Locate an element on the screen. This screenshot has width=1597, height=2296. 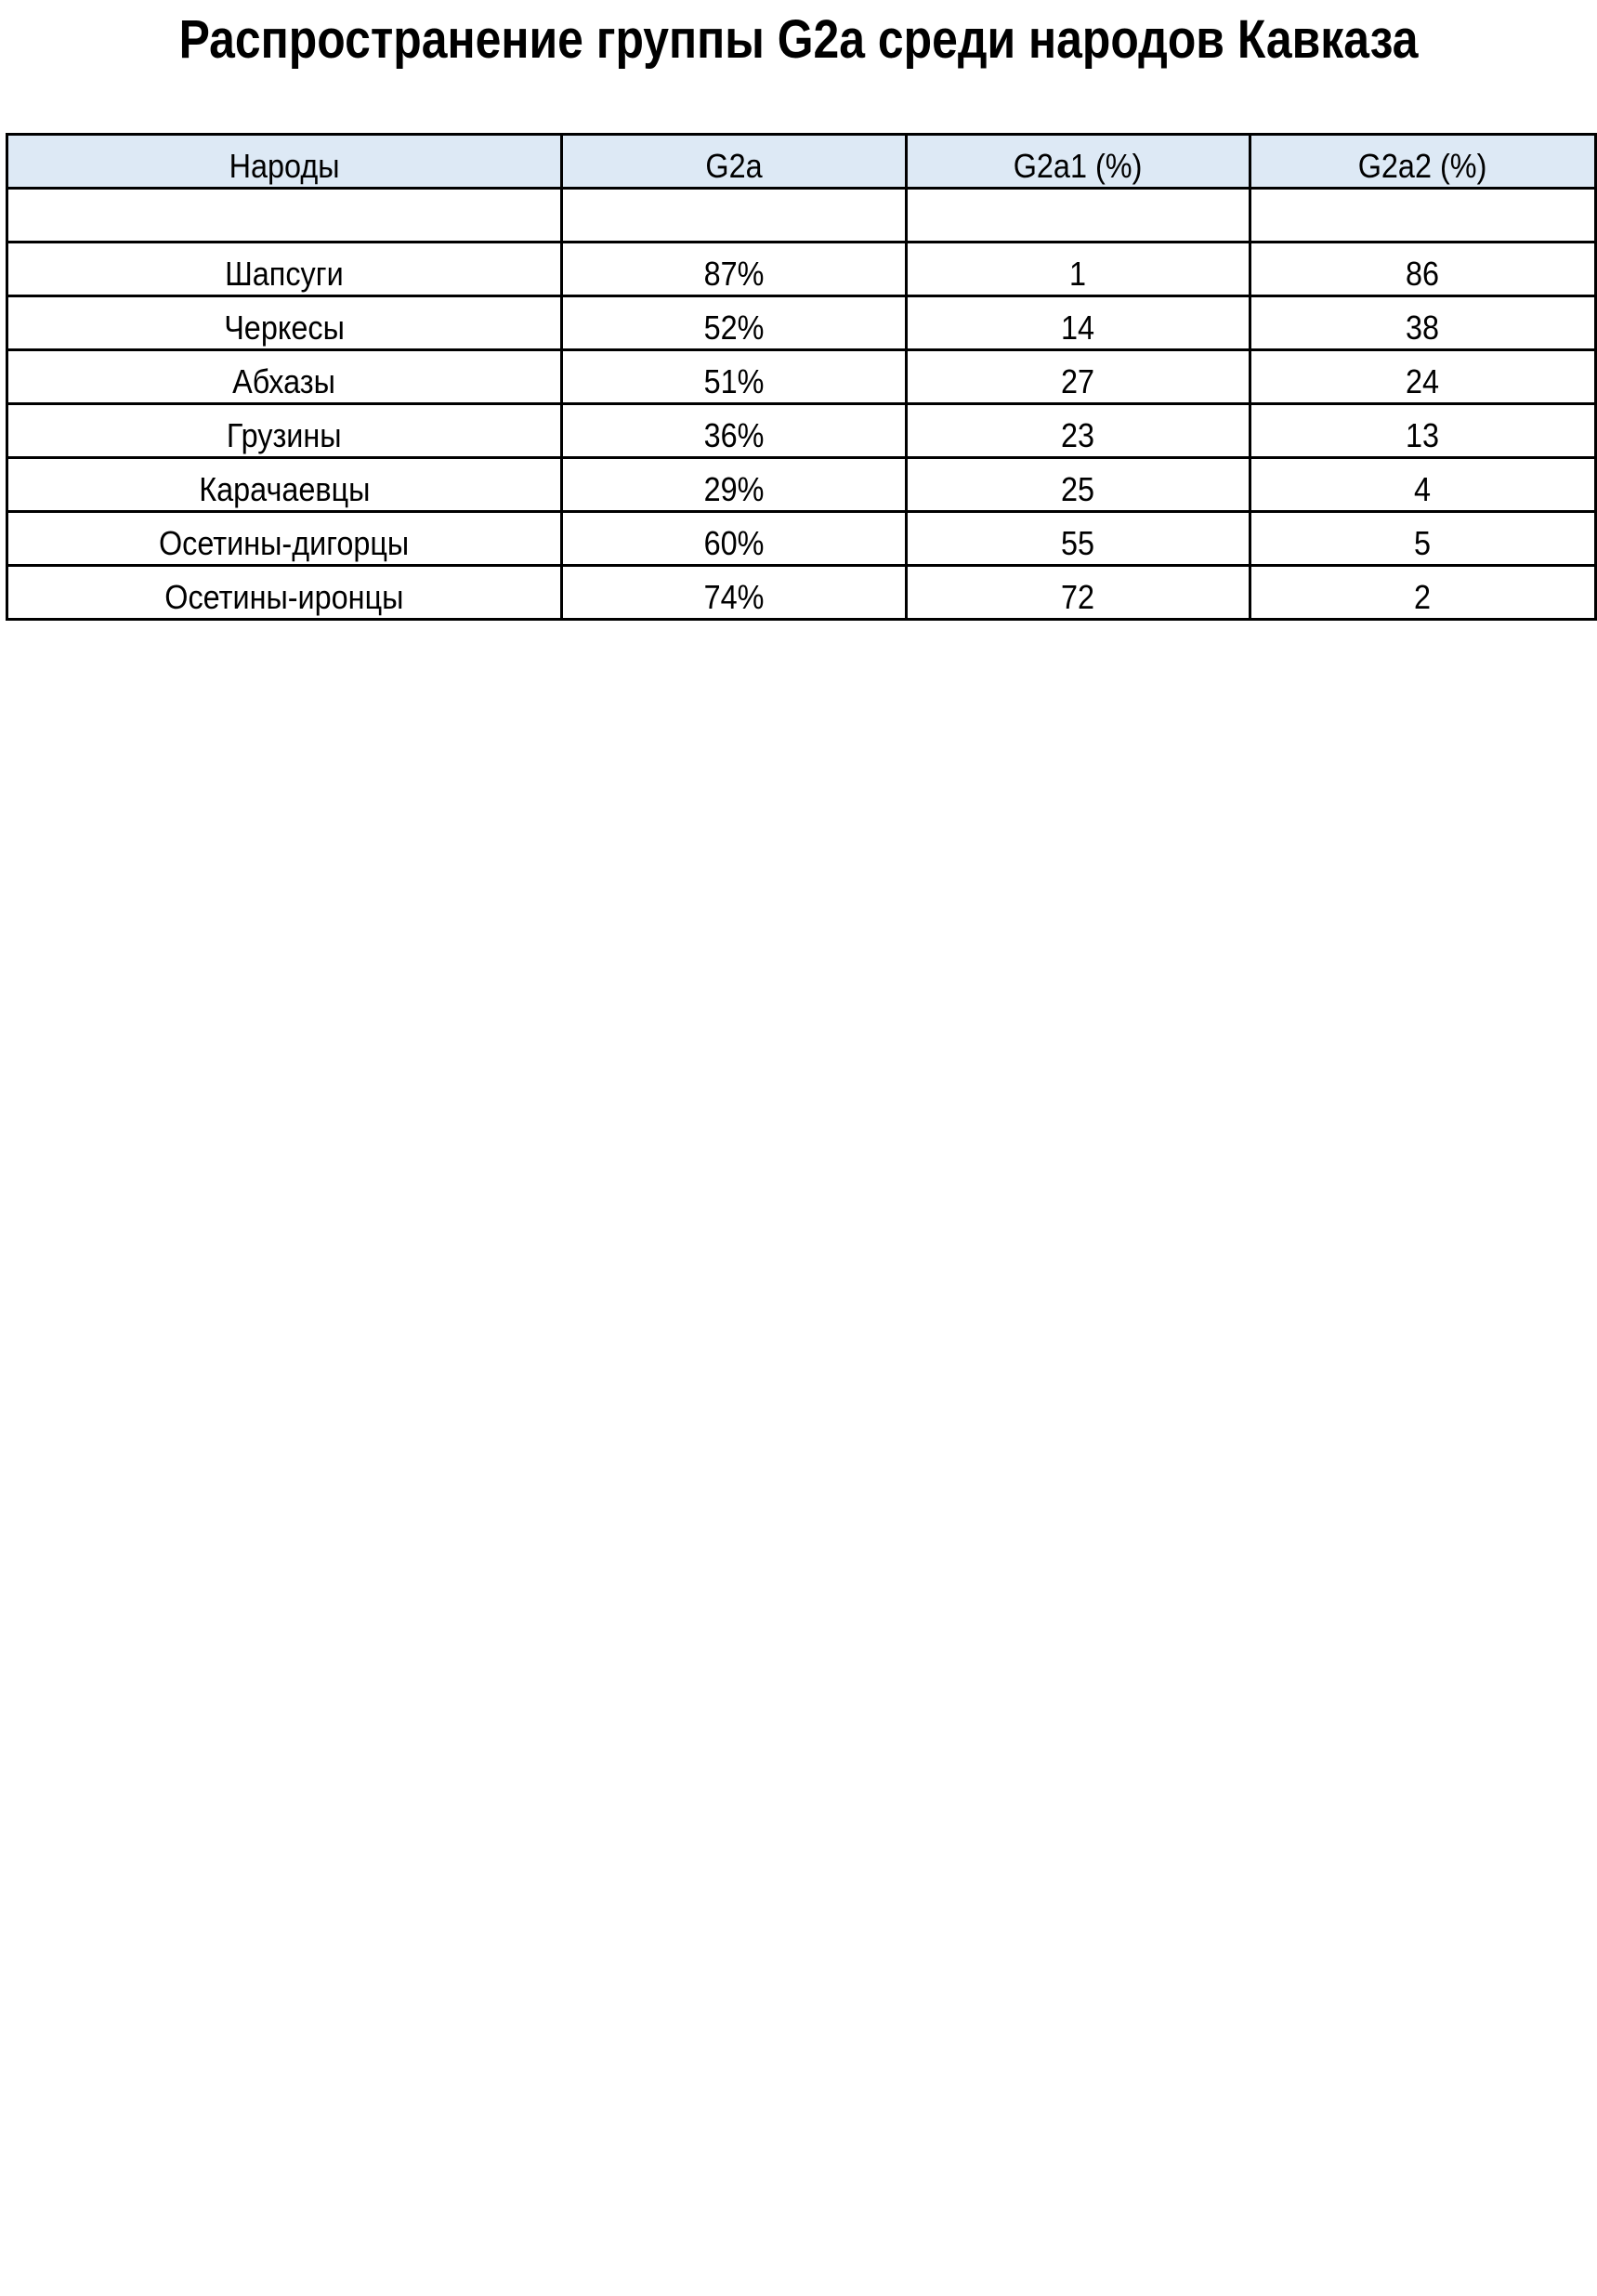
table-cell: Абхазы is located at coordinates (284, 376).